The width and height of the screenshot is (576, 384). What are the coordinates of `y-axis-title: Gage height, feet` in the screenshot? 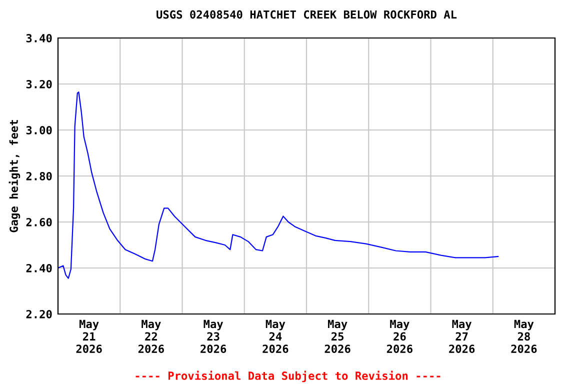 It's located at (14, 176).